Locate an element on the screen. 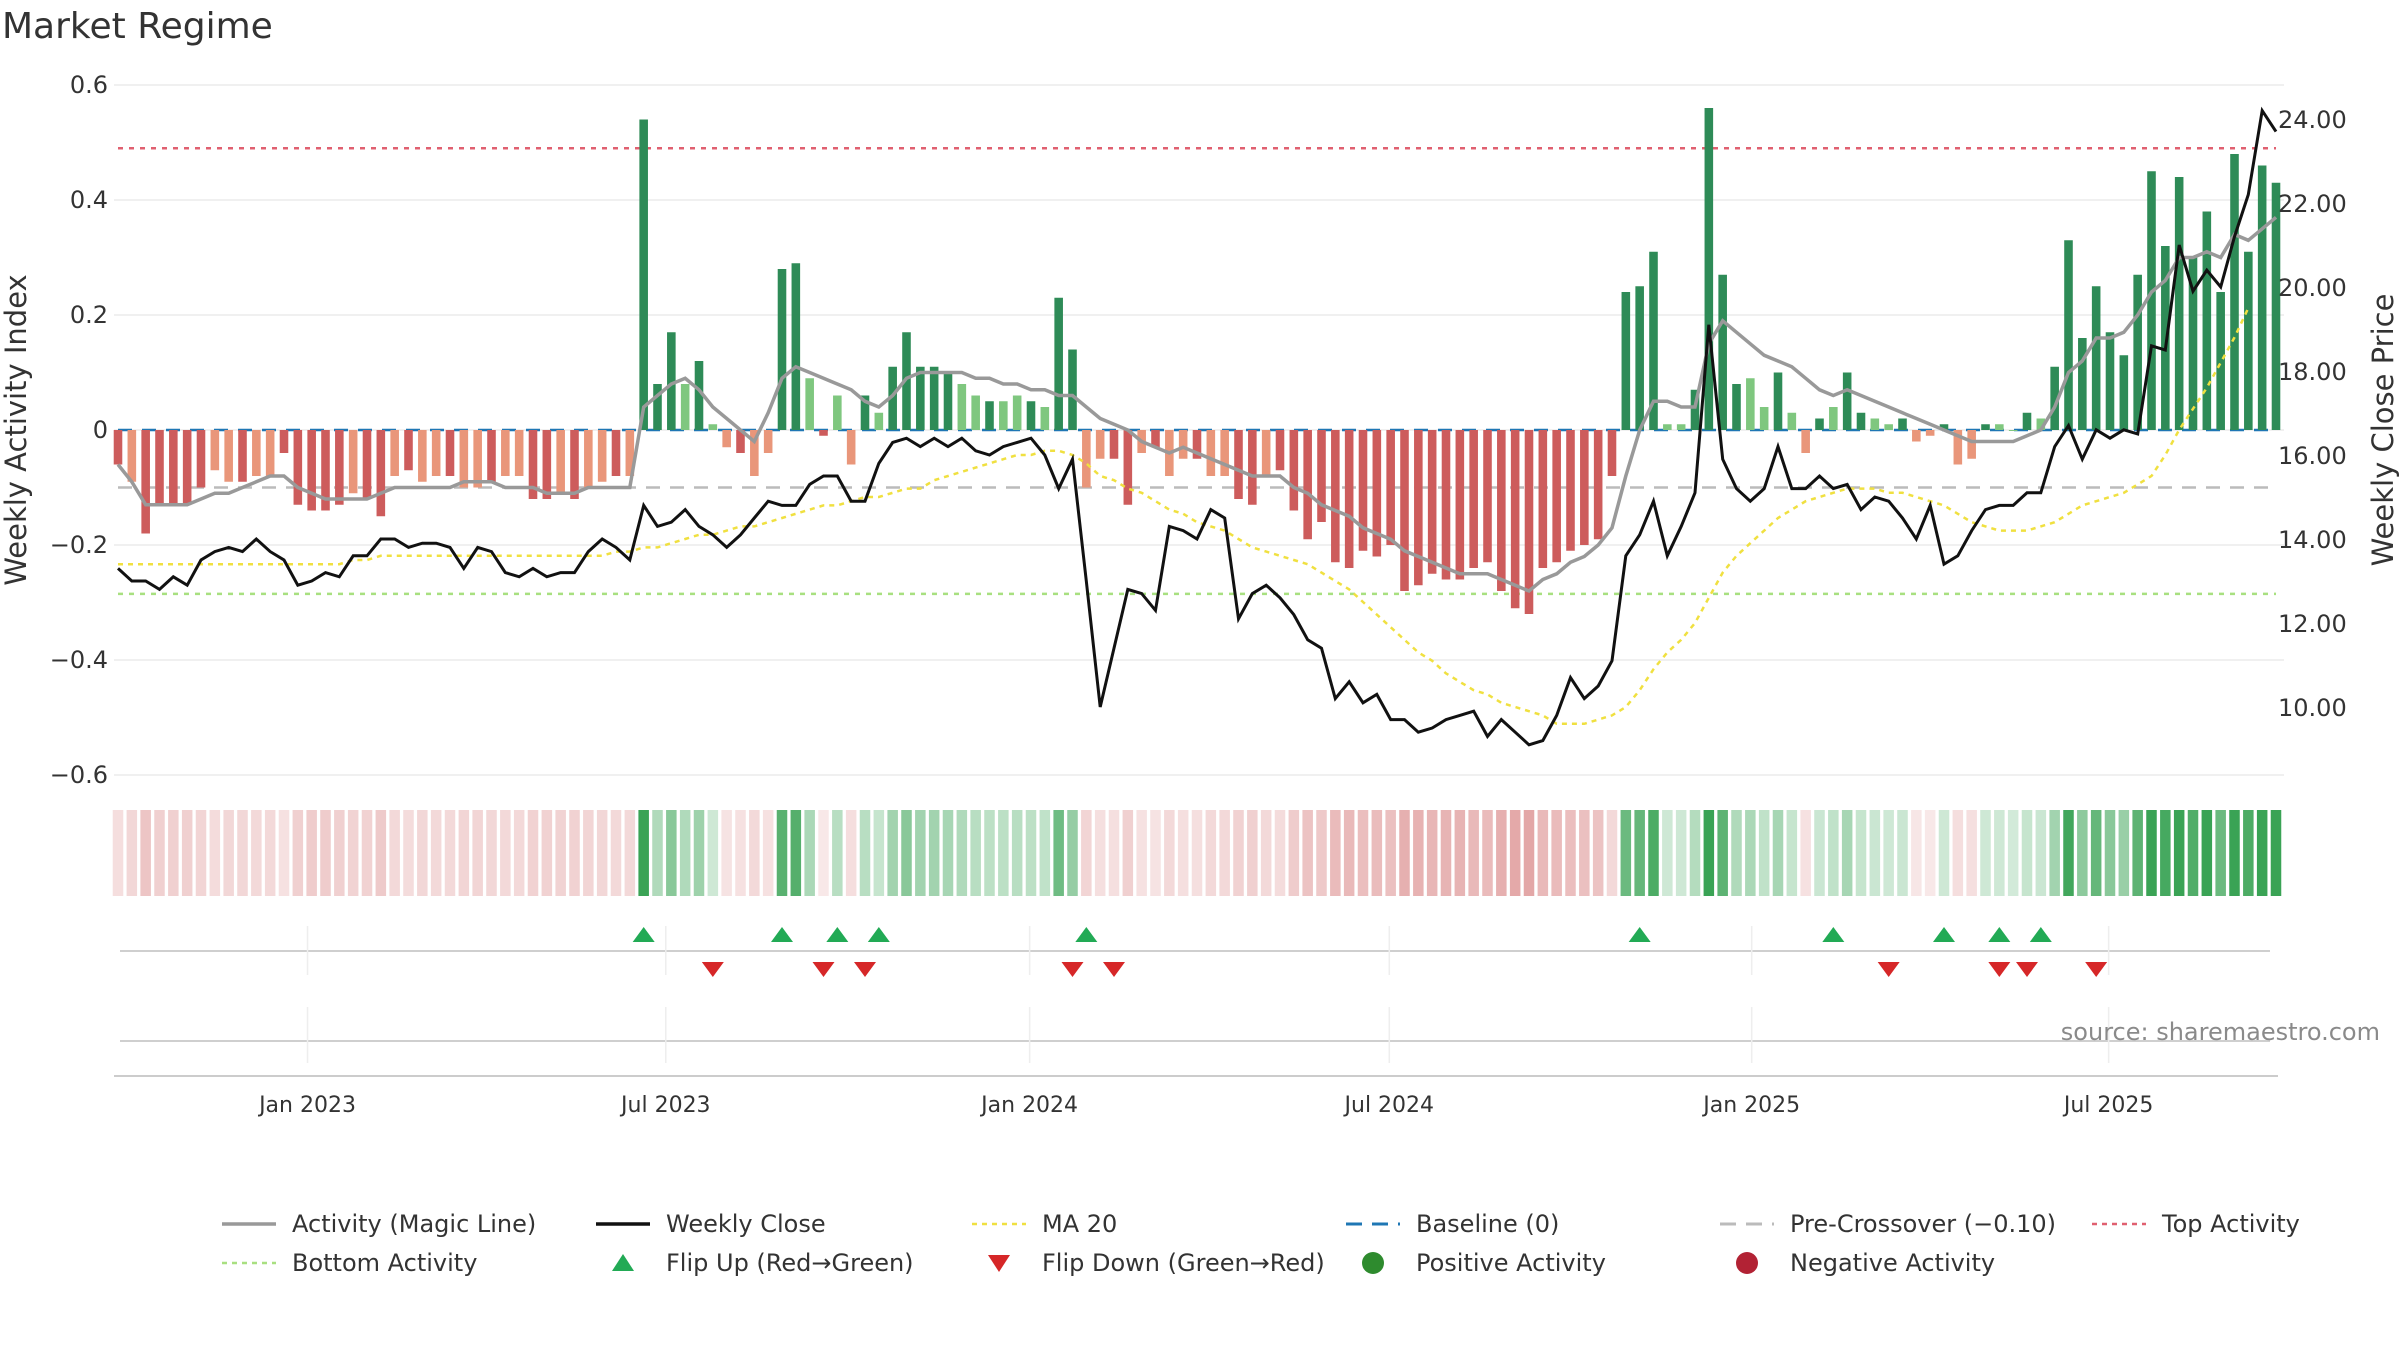  regime-strip is located at coordinates (1197, 853).